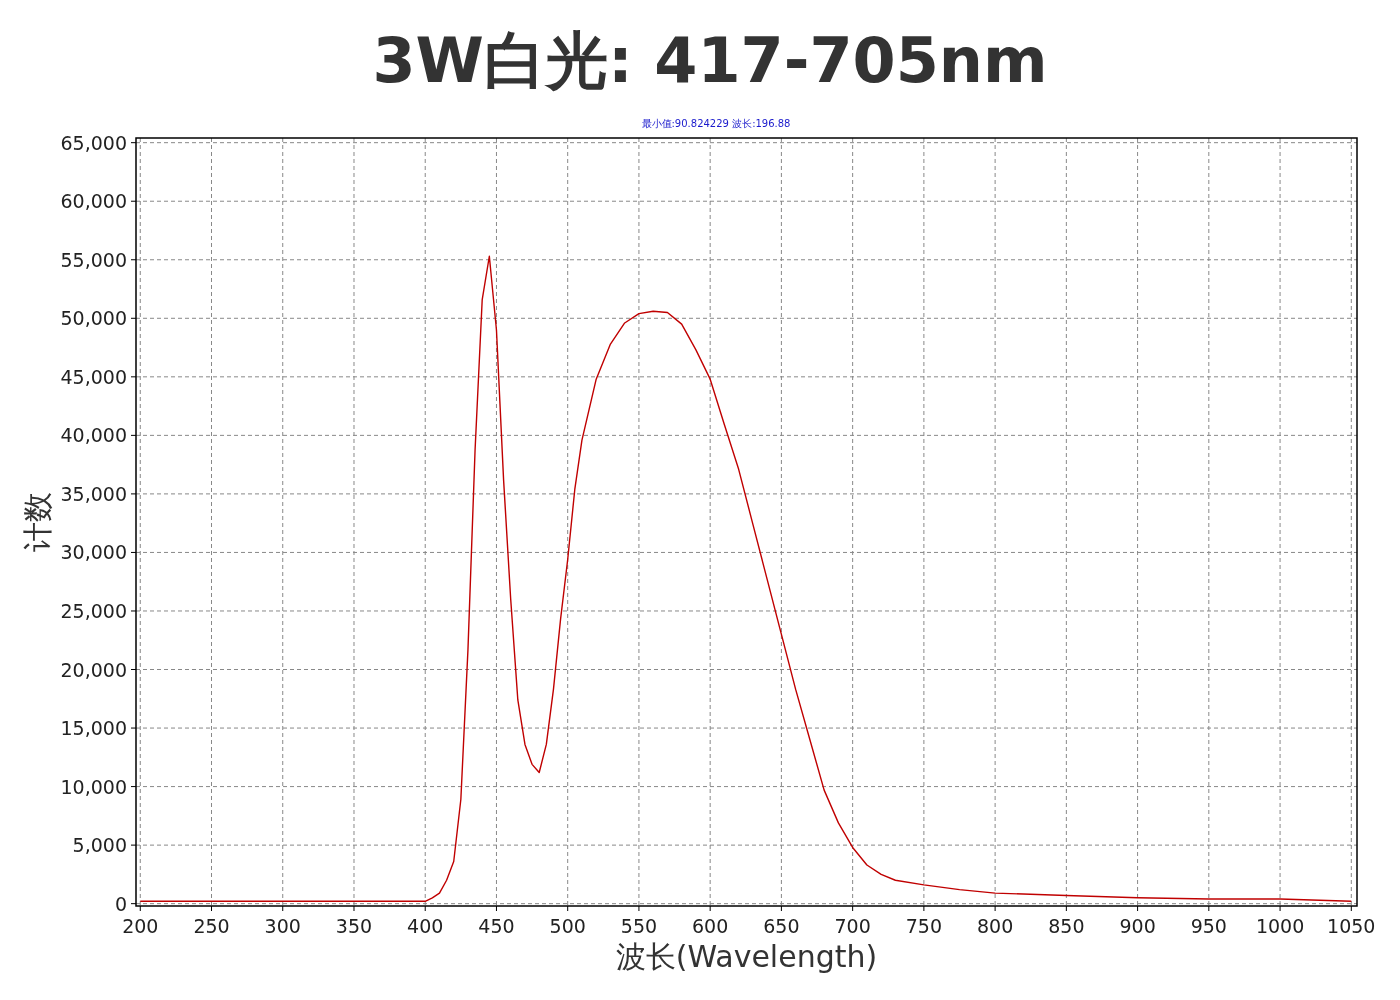  What do you see at coordinates (781, 926) in the screenshot?
I see `x-tick-label: 650` at bounding box center [781, 926].